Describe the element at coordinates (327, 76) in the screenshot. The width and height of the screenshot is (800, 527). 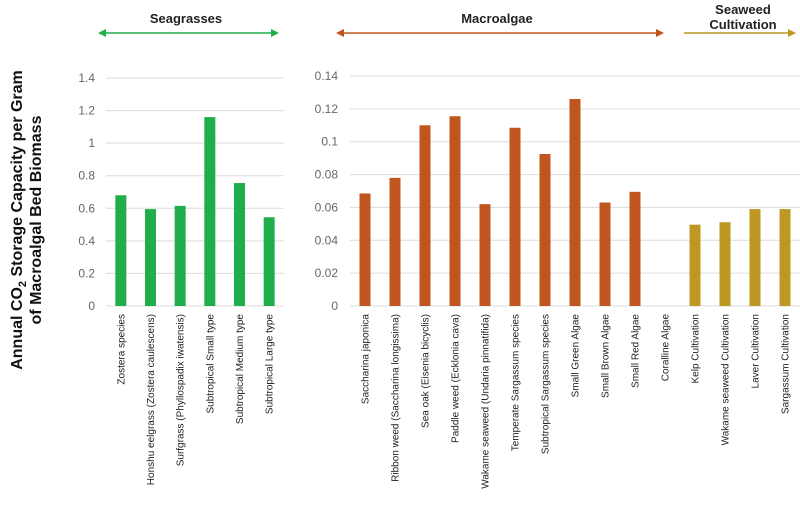
I see `y-tick-label: 0.14` at that location.